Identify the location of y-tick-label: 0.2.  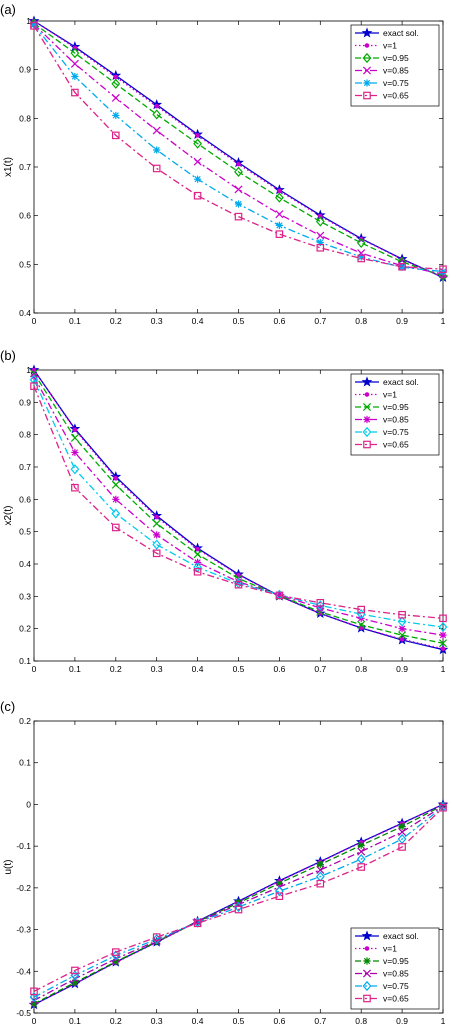
(25, 629).